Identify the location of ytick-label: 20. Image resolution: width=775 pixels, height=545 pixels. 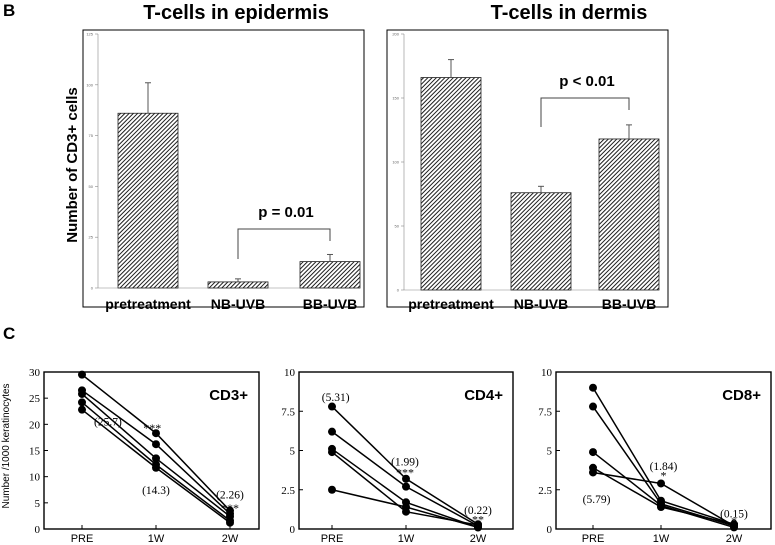
(35, 425).